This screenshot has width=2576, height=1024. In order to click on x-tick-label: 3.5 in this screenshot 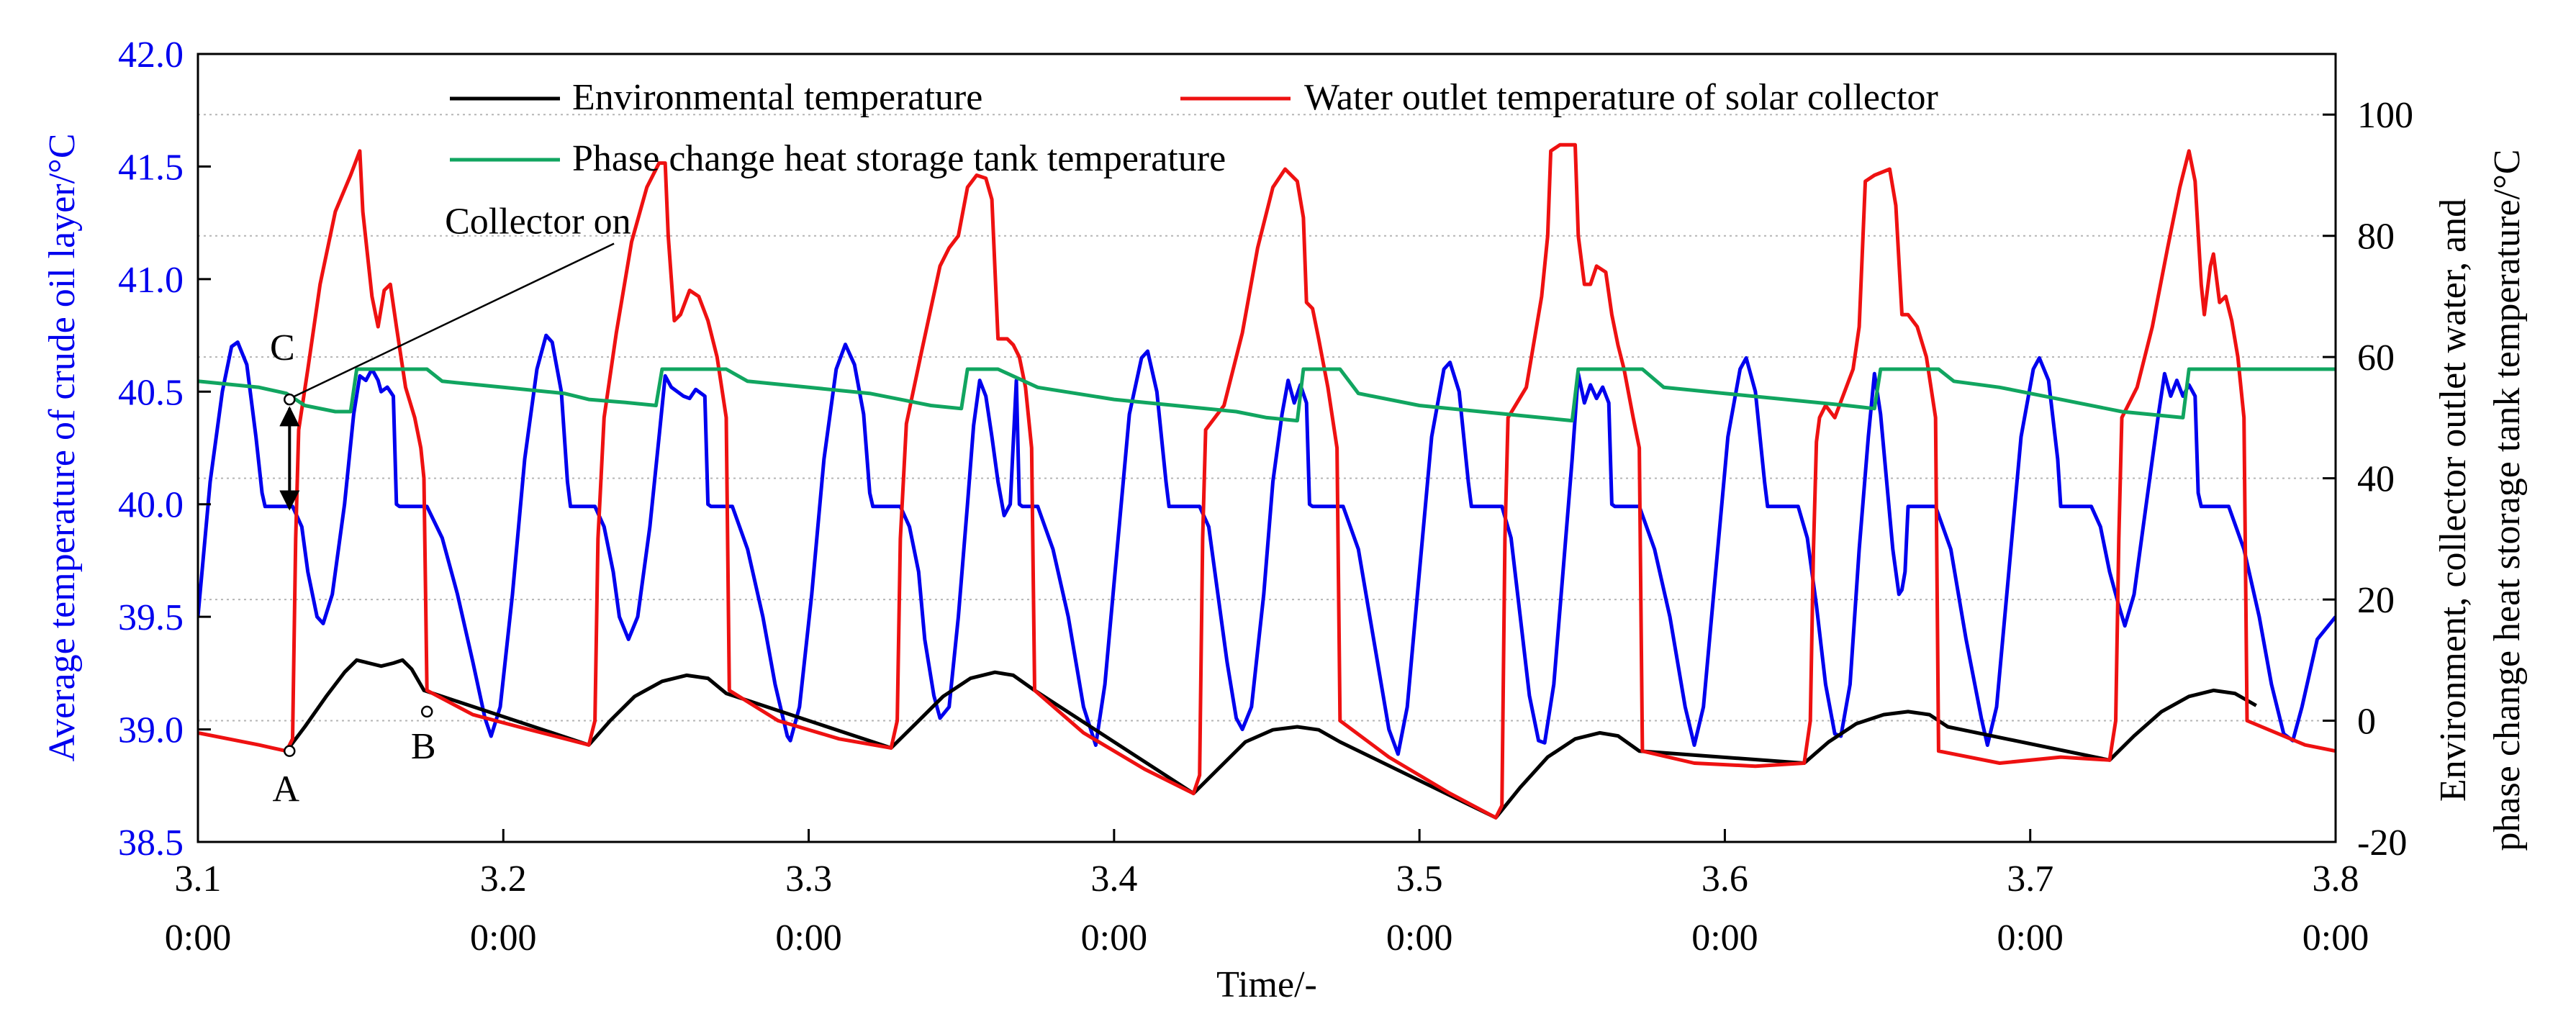, I will do `click(1420, 879)`.